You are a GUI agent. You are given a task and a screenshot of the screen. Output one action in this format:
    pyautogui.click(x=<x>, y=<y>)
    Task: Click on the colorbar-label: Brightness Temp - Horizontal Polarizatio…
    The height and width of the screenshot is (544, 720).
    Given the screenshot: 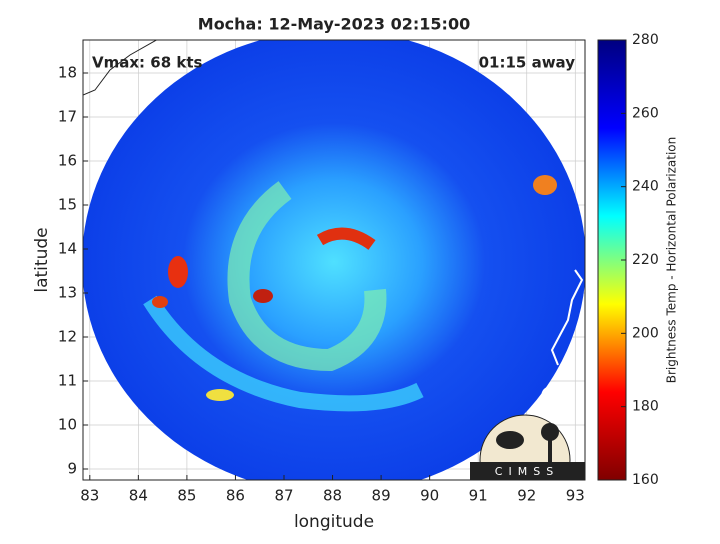 What is the action you would take?
    pyautogui.click(x=672, y=260)
    